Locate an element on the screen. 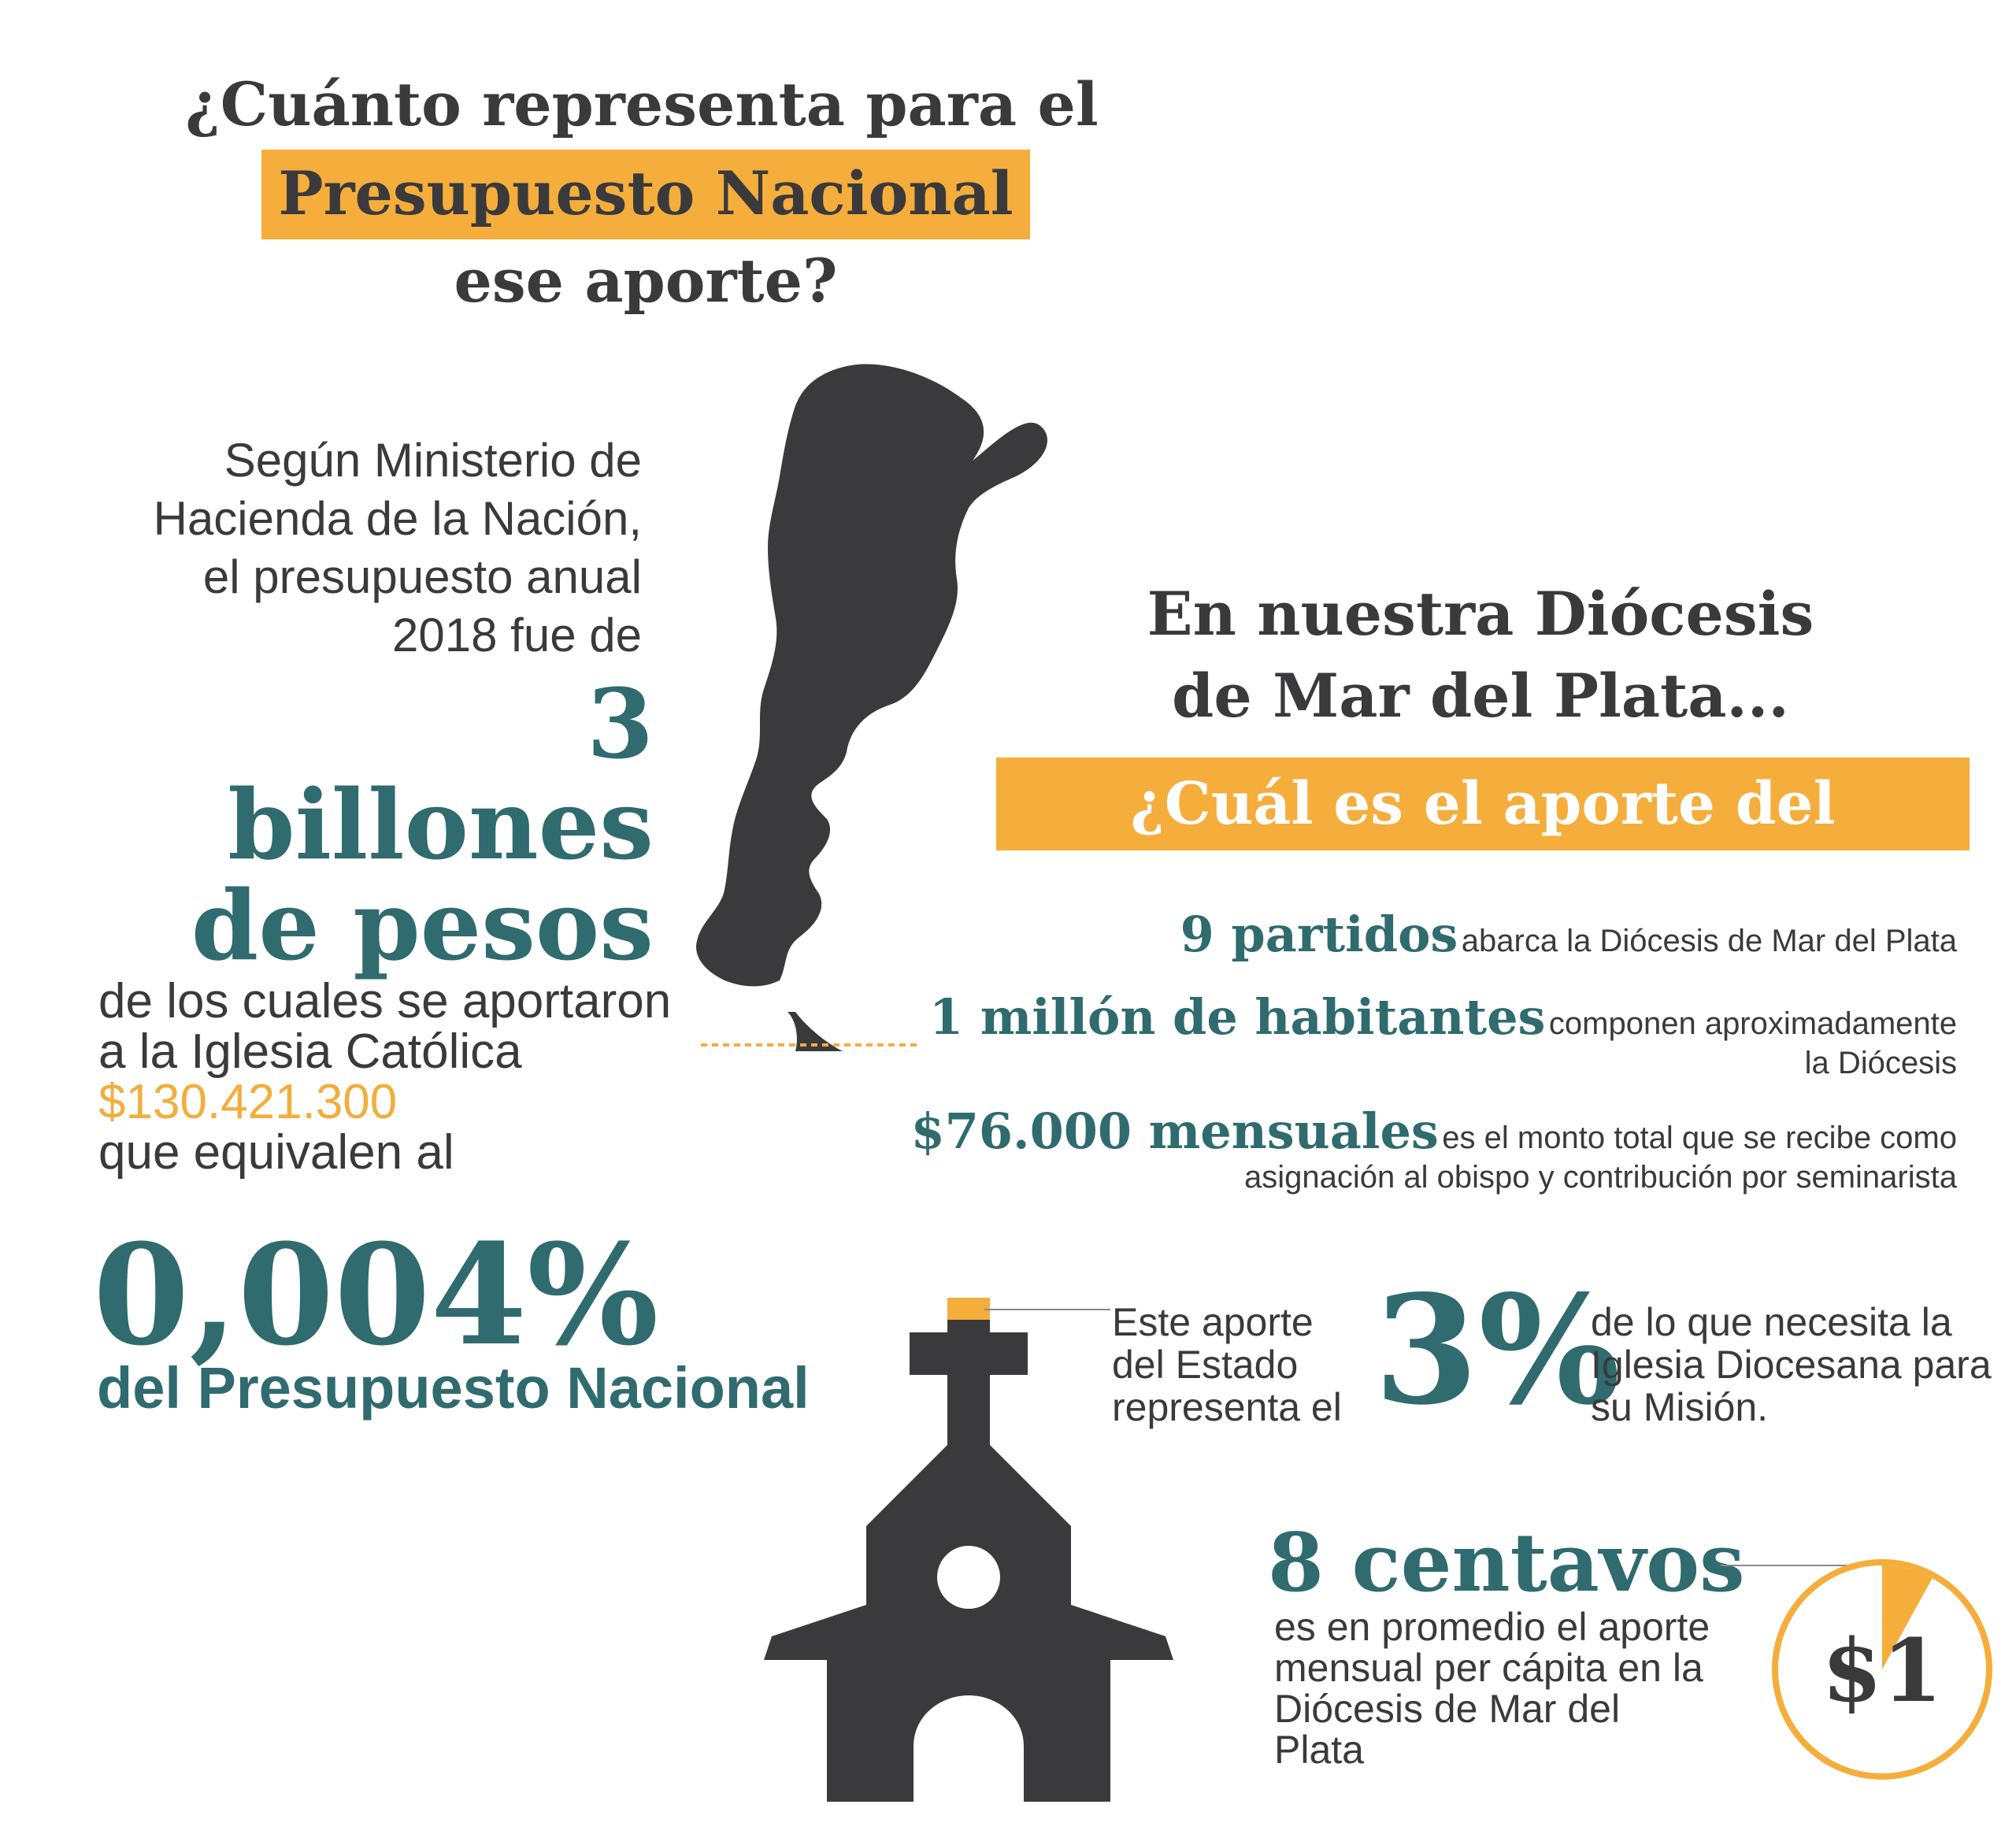 The width and height of the screenshot is (2016, 1845). budget-percent-label: del Presupuesto Nacional is located at coordinates (453, 1388).